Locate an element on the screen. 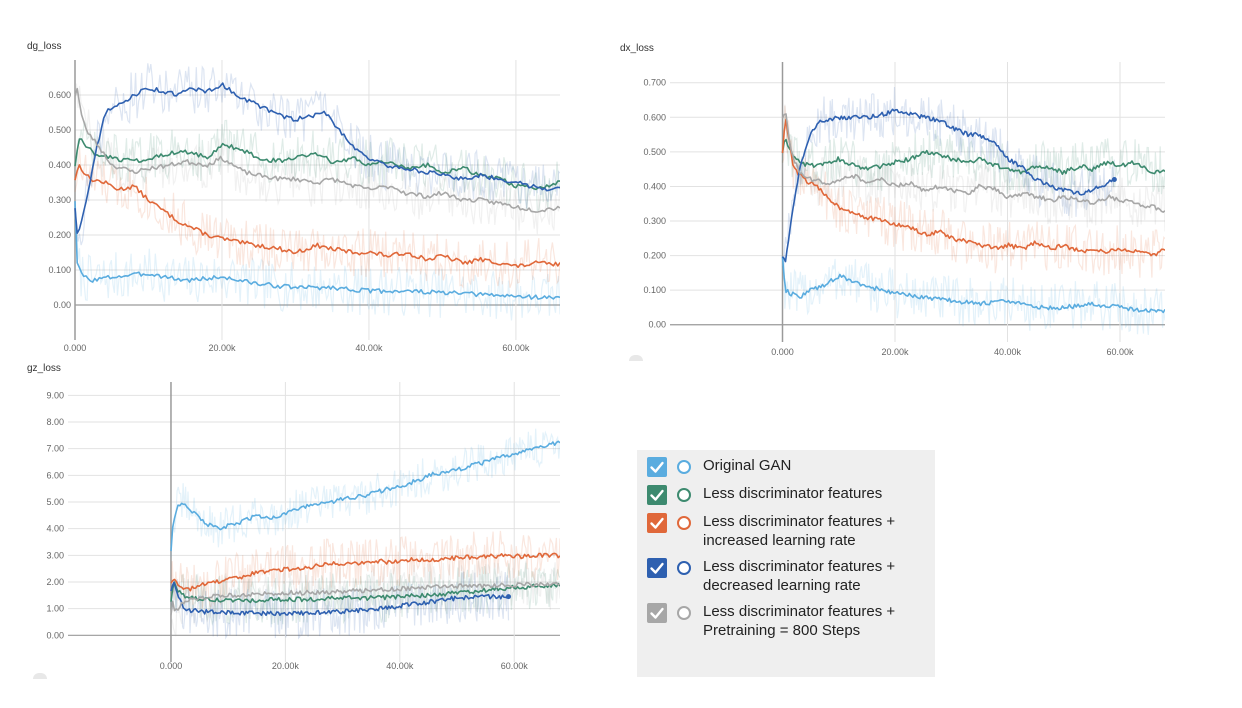 This screenshot has height=708, width=1242. legend-item: Original GAN is located at coordinates (791, 466).